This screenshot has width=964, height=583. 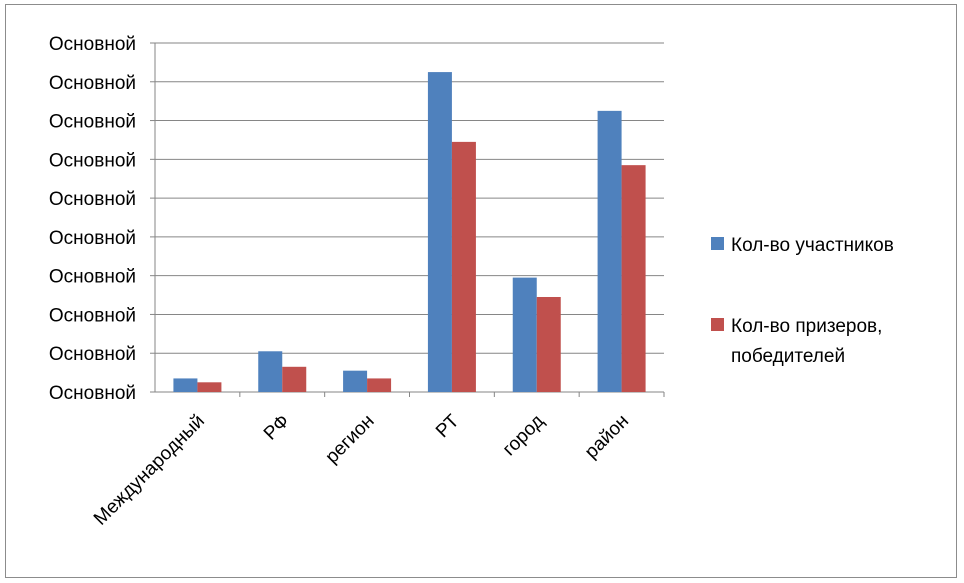 I want to click on x-tick-label: район, so click(x=607, y=437).